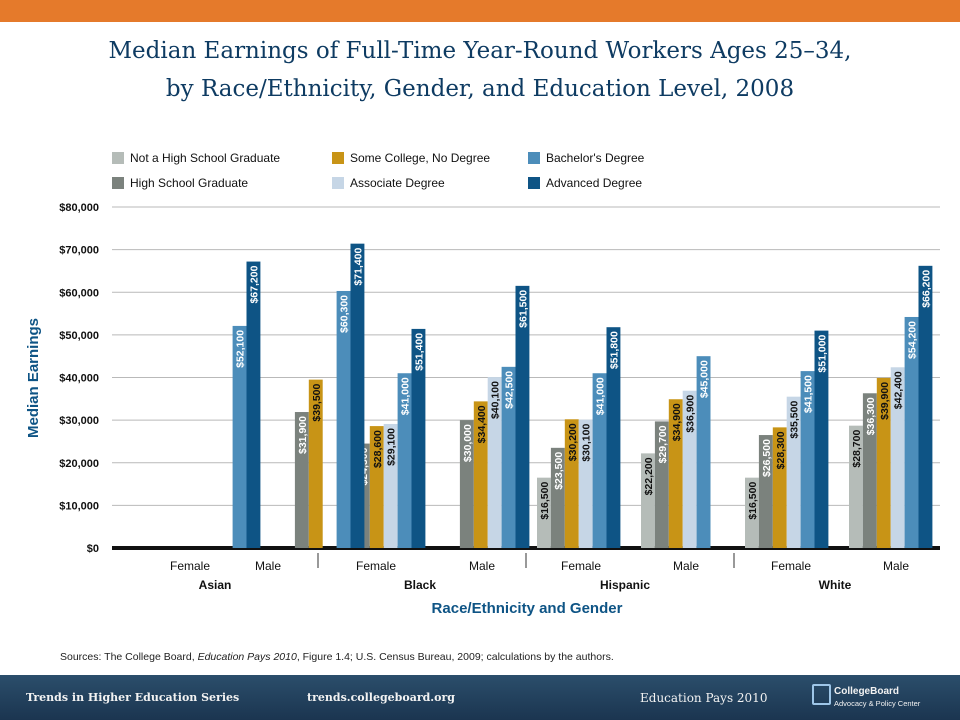  Describe the element at coordinates (215, 585) in the screenshot. I see `x-group-label: Asian` at that location.